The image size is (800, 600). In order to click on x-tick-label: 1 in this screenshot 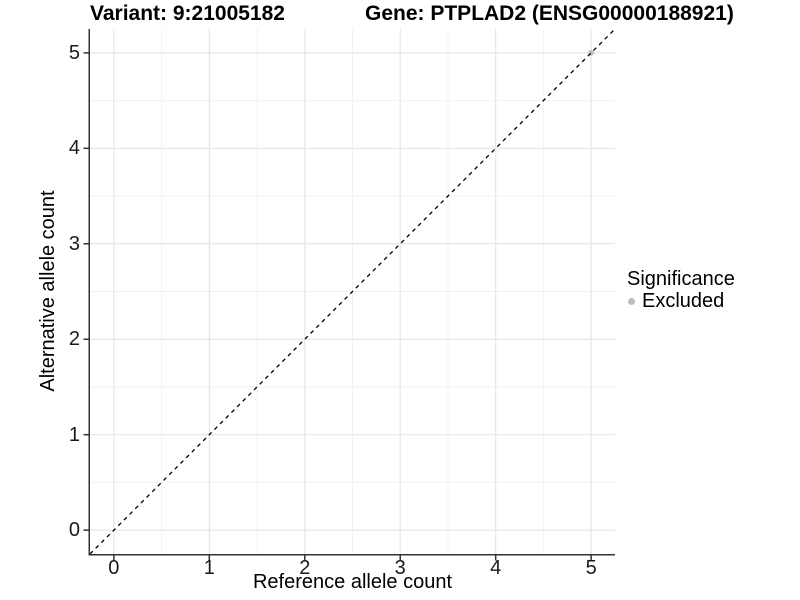, I will do `click(209, 568)`.